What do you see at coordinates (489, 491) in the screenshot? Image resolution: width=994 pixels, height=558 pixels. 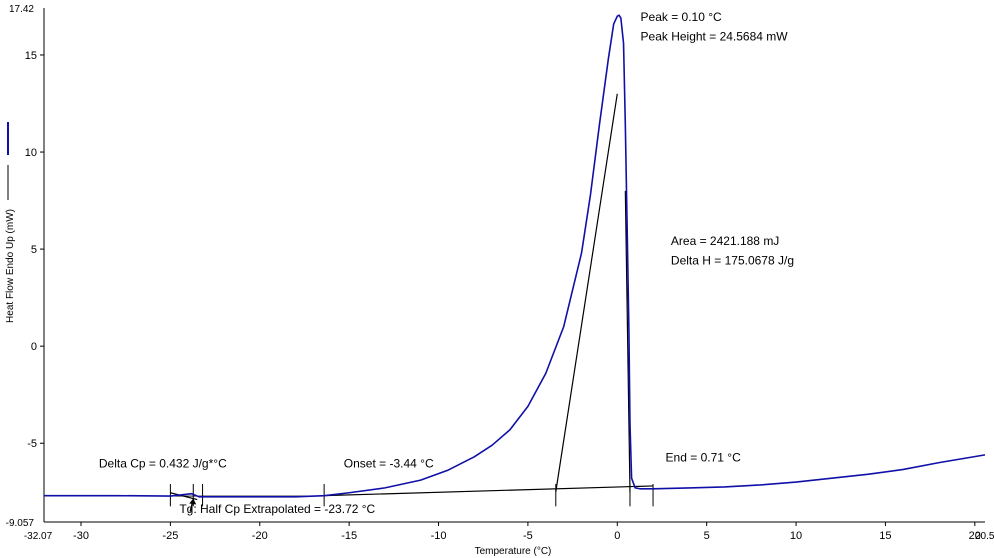 I see `baseline-line` at bounding box center [489, 491].